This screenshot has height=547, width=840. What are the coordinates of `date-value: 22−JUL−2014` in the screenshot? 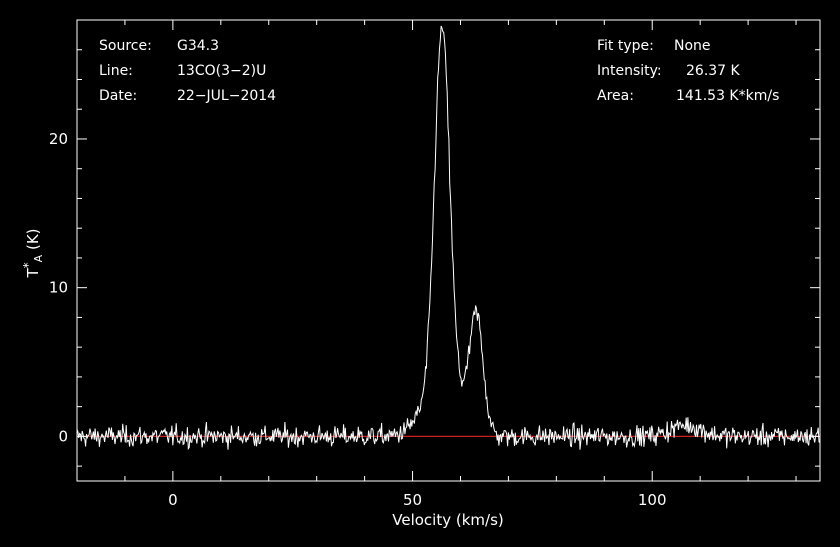 It's located at (226, 96).